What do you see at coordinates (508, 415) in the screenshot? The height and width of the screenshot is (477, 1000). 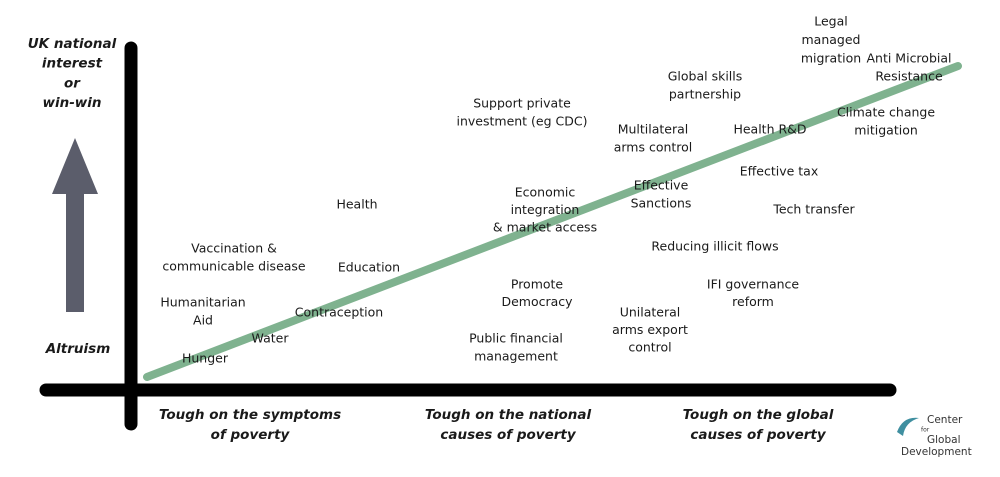 I see `x-axis-label: Tough on the national` at bounding box center [508, 415].